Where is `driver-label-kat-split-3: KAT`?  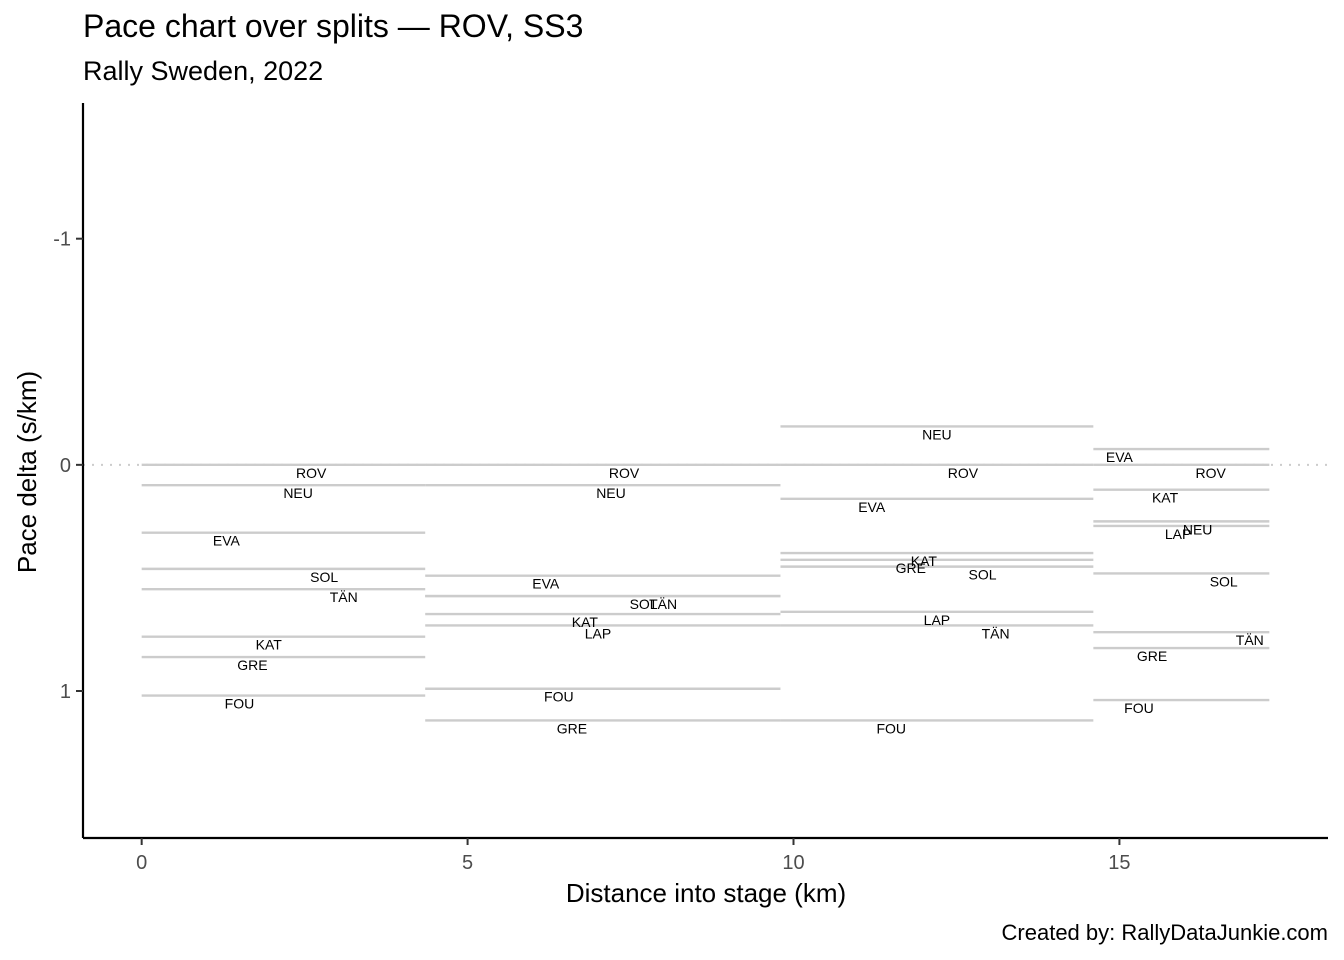
driver-label-kat-split-3: KAT is located at coordinates (924, 561).